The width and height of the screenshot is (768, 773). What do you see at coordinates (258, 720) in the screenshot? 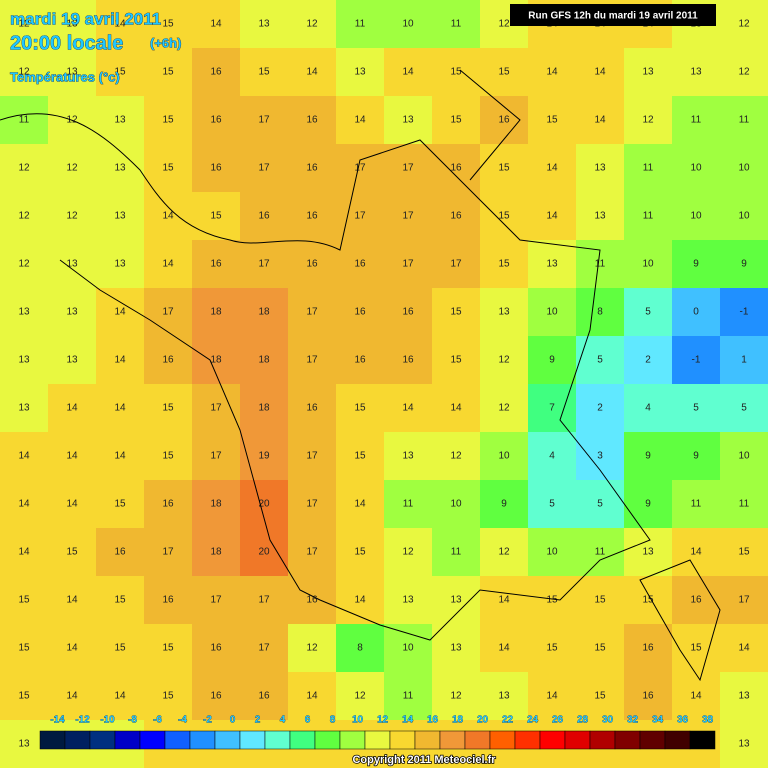
I see `scale-label: 2` at bounding box center [258, 720].